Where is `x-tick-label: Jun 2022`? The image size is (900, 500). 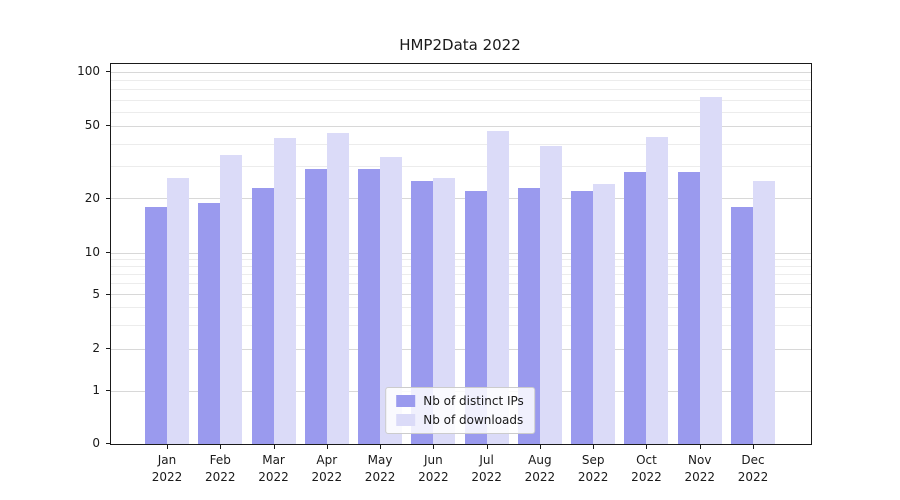
x-tick-label: Jun 2022 is located at coordinates (433, 468).